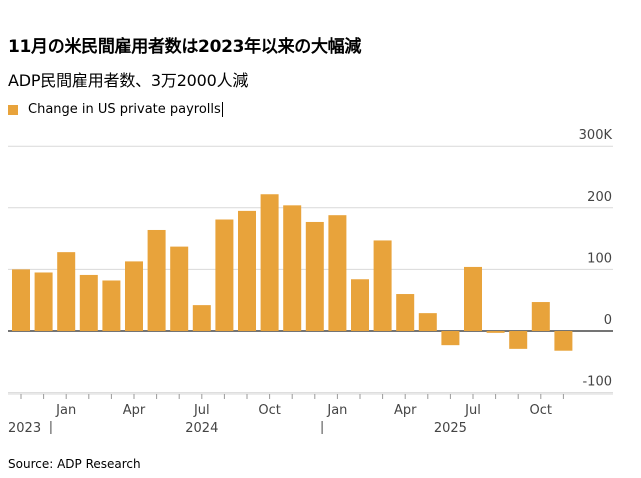  What do you see at coordinates (597, 382) in the screenshot?
I see `y-tick-label: -100` at bounding box center [597, 382].